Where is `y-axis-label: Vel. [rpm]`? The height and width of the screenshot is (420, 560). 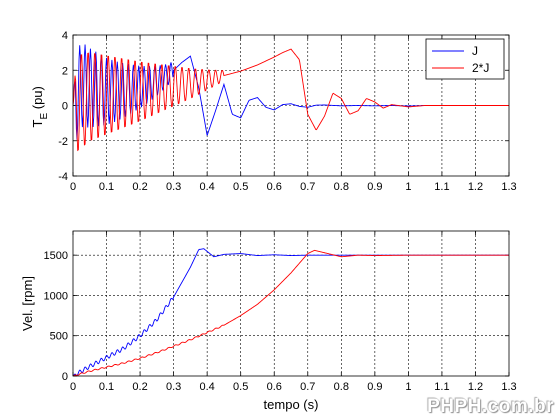 y-axis-label: Vel. [rpm] is located at coordinates (27, 303).